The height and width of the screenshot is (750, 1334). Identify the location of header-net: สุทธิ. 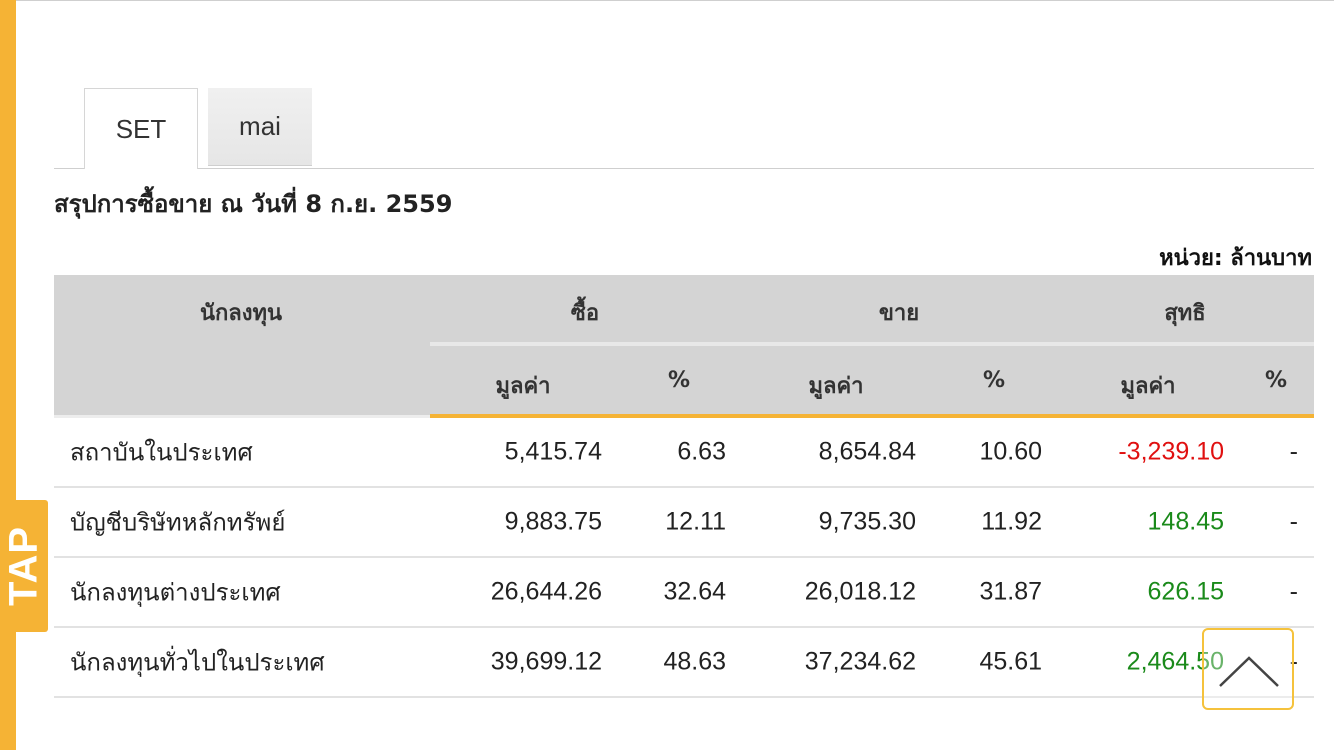
(1185, 313).